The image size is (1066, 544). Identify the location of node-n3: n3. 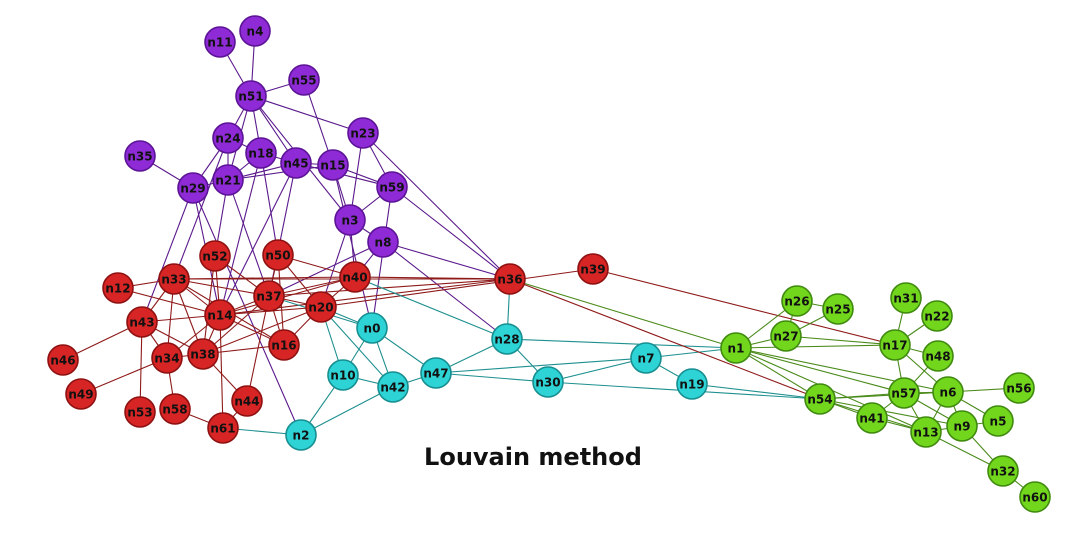
(350, 220).